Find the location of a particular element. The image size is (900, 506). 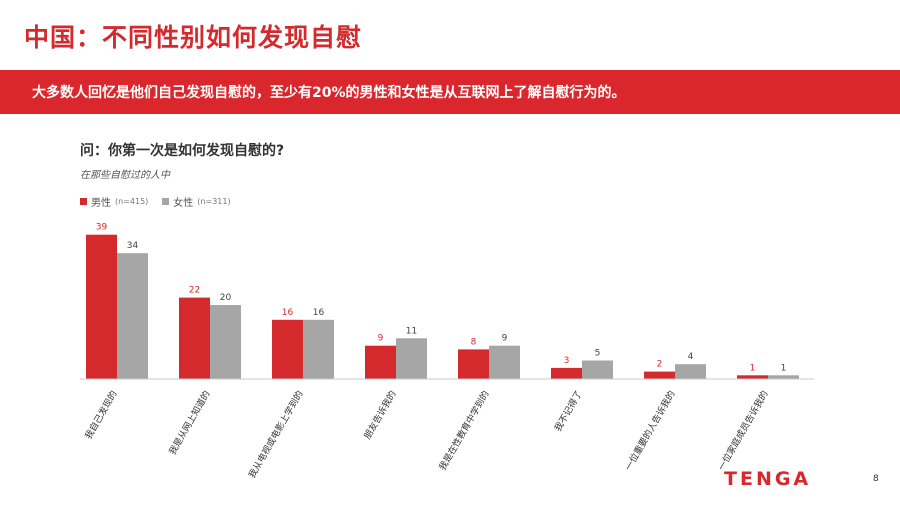

category-label: 我是在性教育中学到的 is located at coordinates (463, 431).